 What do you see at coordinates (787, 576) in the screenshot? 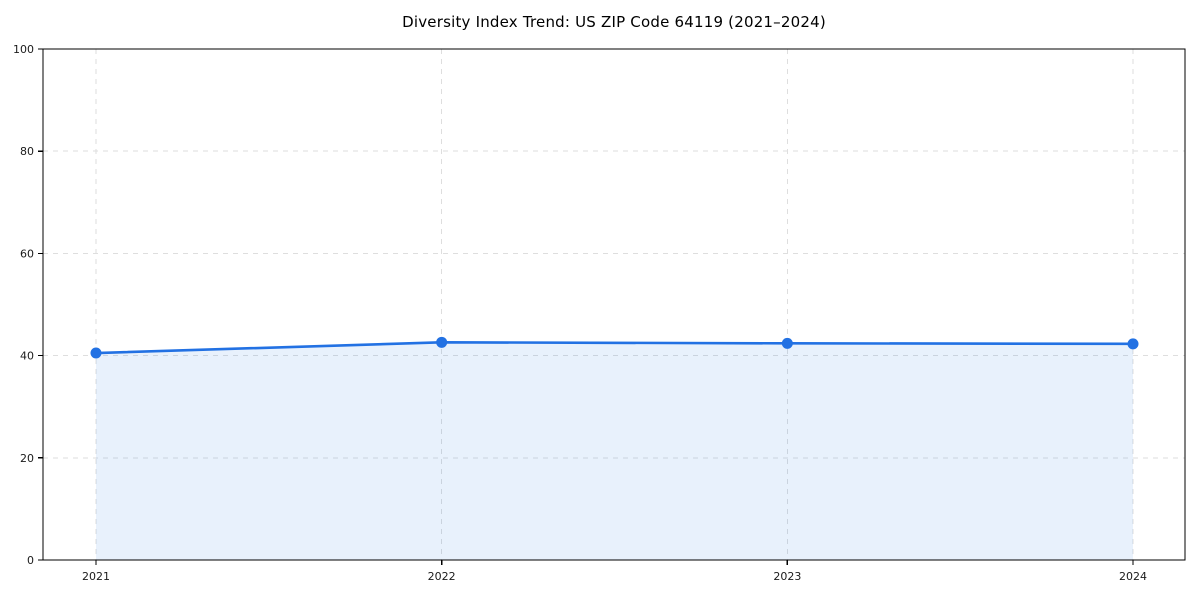
I see `x-tick-label-2023: 2023` at bounding box center [787, 576].